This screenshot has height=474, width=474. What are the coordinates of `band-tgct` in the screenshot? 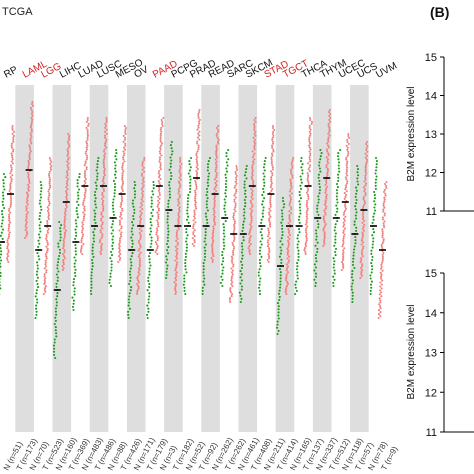 It's located at (285, 258).